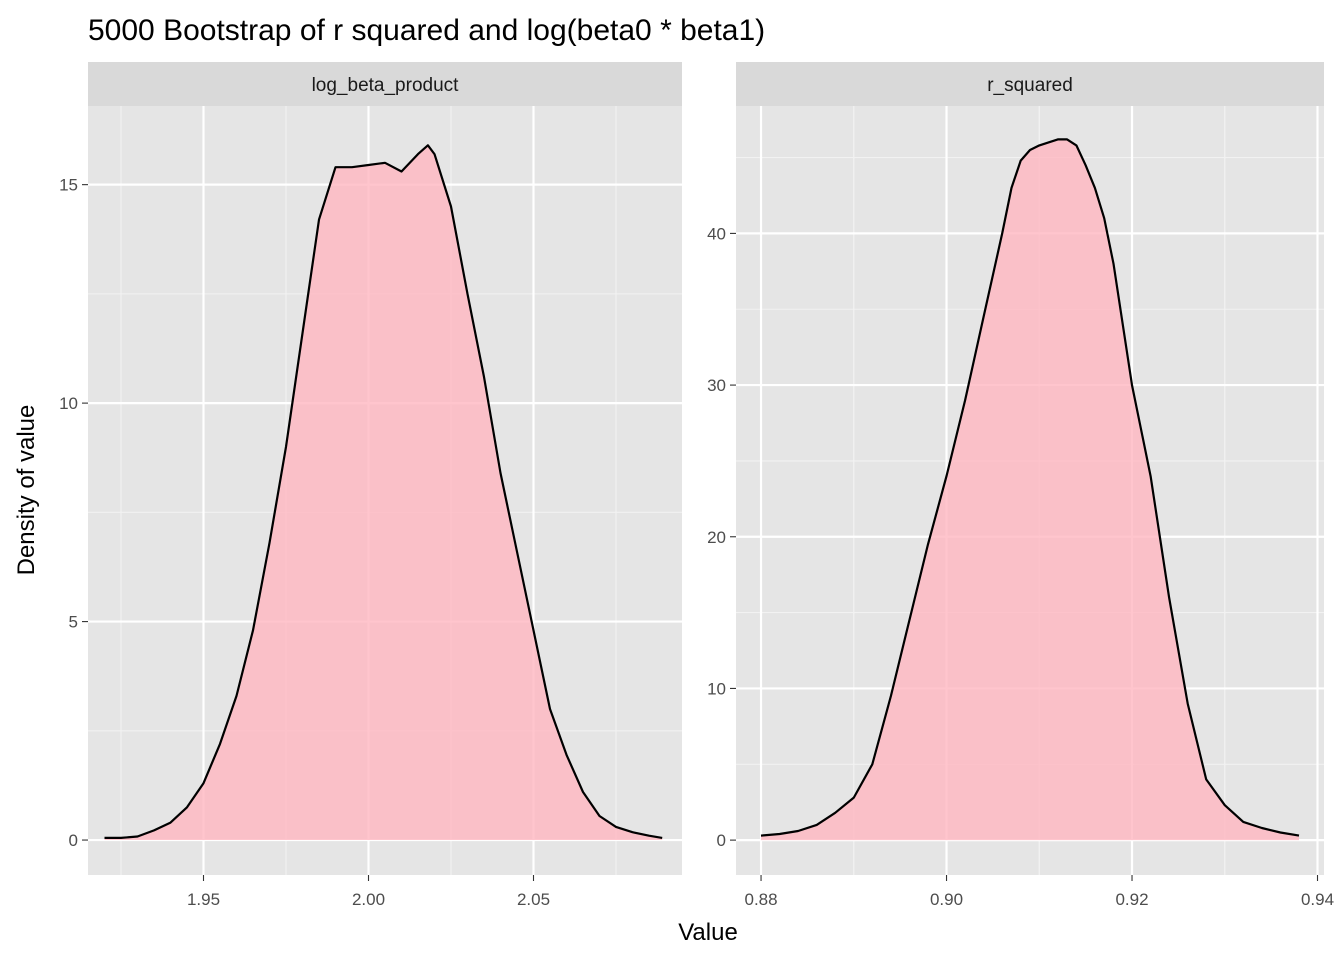 The image size is (1344, 960). What do you see at coordinates (203, 899) in the screenshot?
I see `x-tick-label: 1.95` at bounding box center [203, 899].